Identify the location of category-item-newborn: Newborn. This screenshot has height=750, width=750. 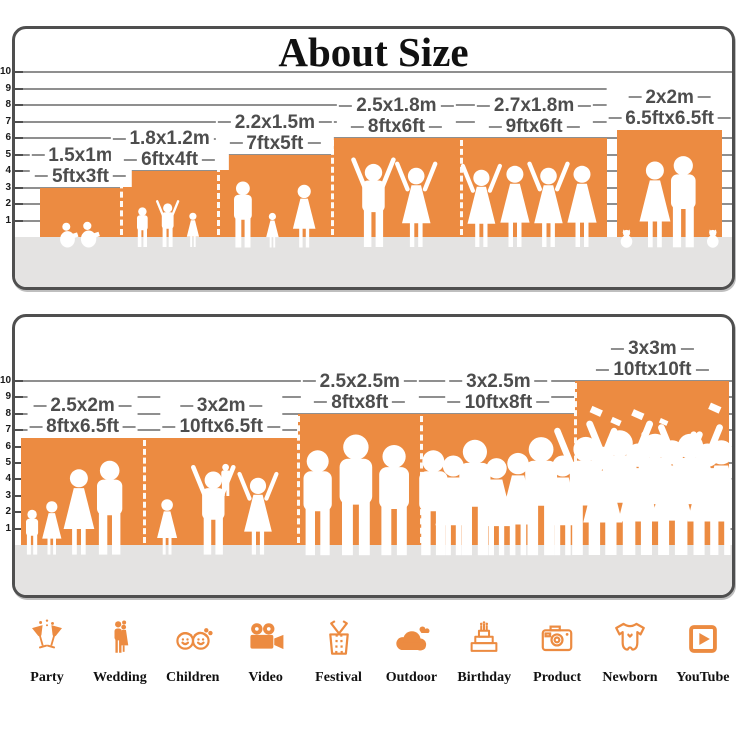
(630, 651).